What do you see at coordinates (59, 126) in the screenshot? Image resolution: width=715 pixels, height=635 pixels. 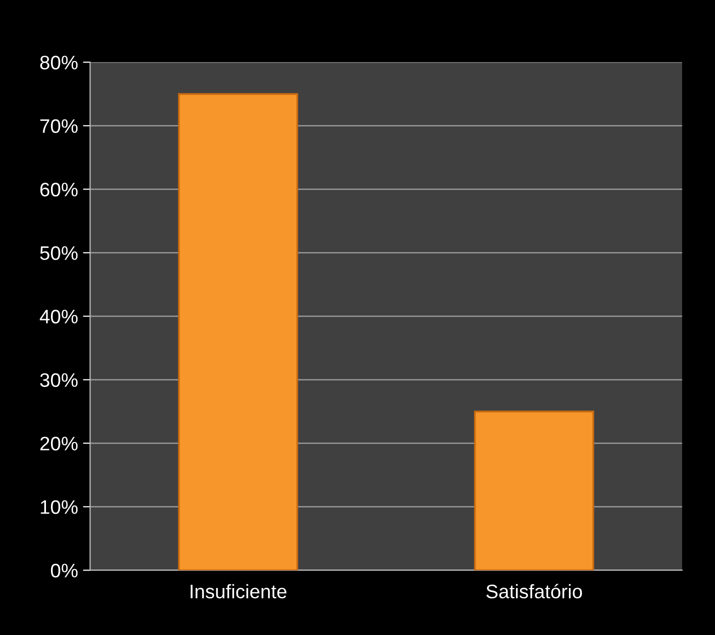 I see `y-tick-label: 70%` at bounding box center [59, 126].